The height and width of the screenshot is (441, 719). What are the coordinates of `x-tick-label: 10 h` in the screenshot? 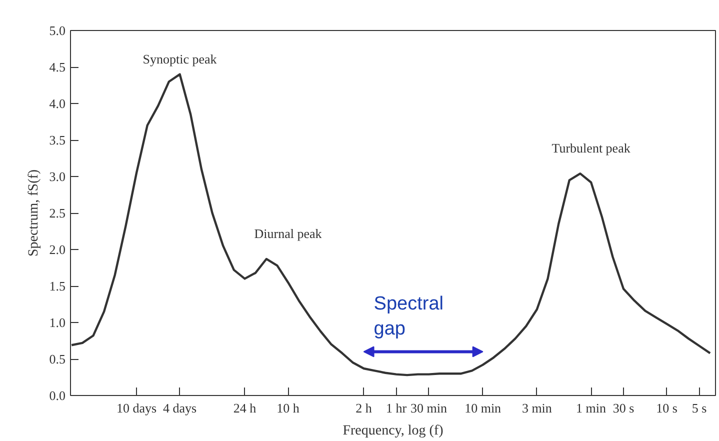 It's located at (288, 408).